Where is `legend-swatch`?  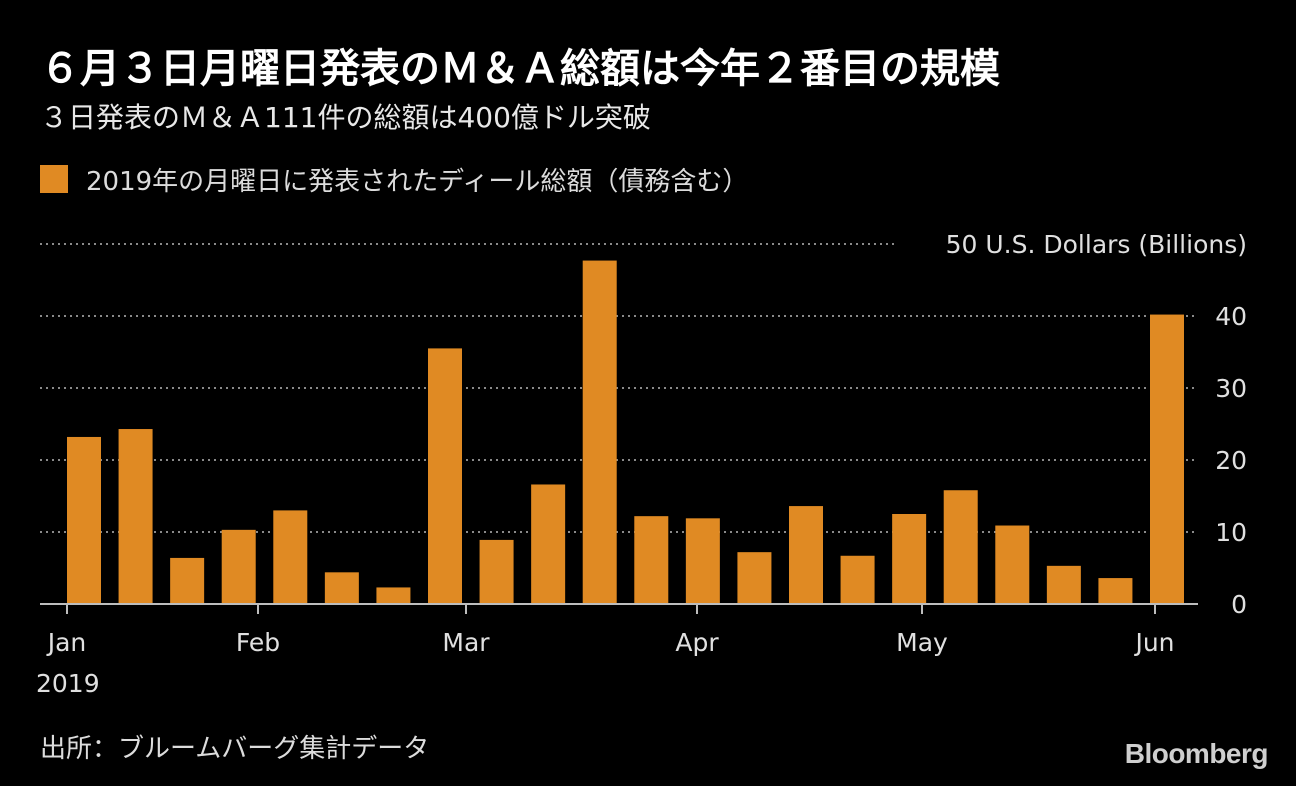
legend-swatch is located at coordinates (54, 179).